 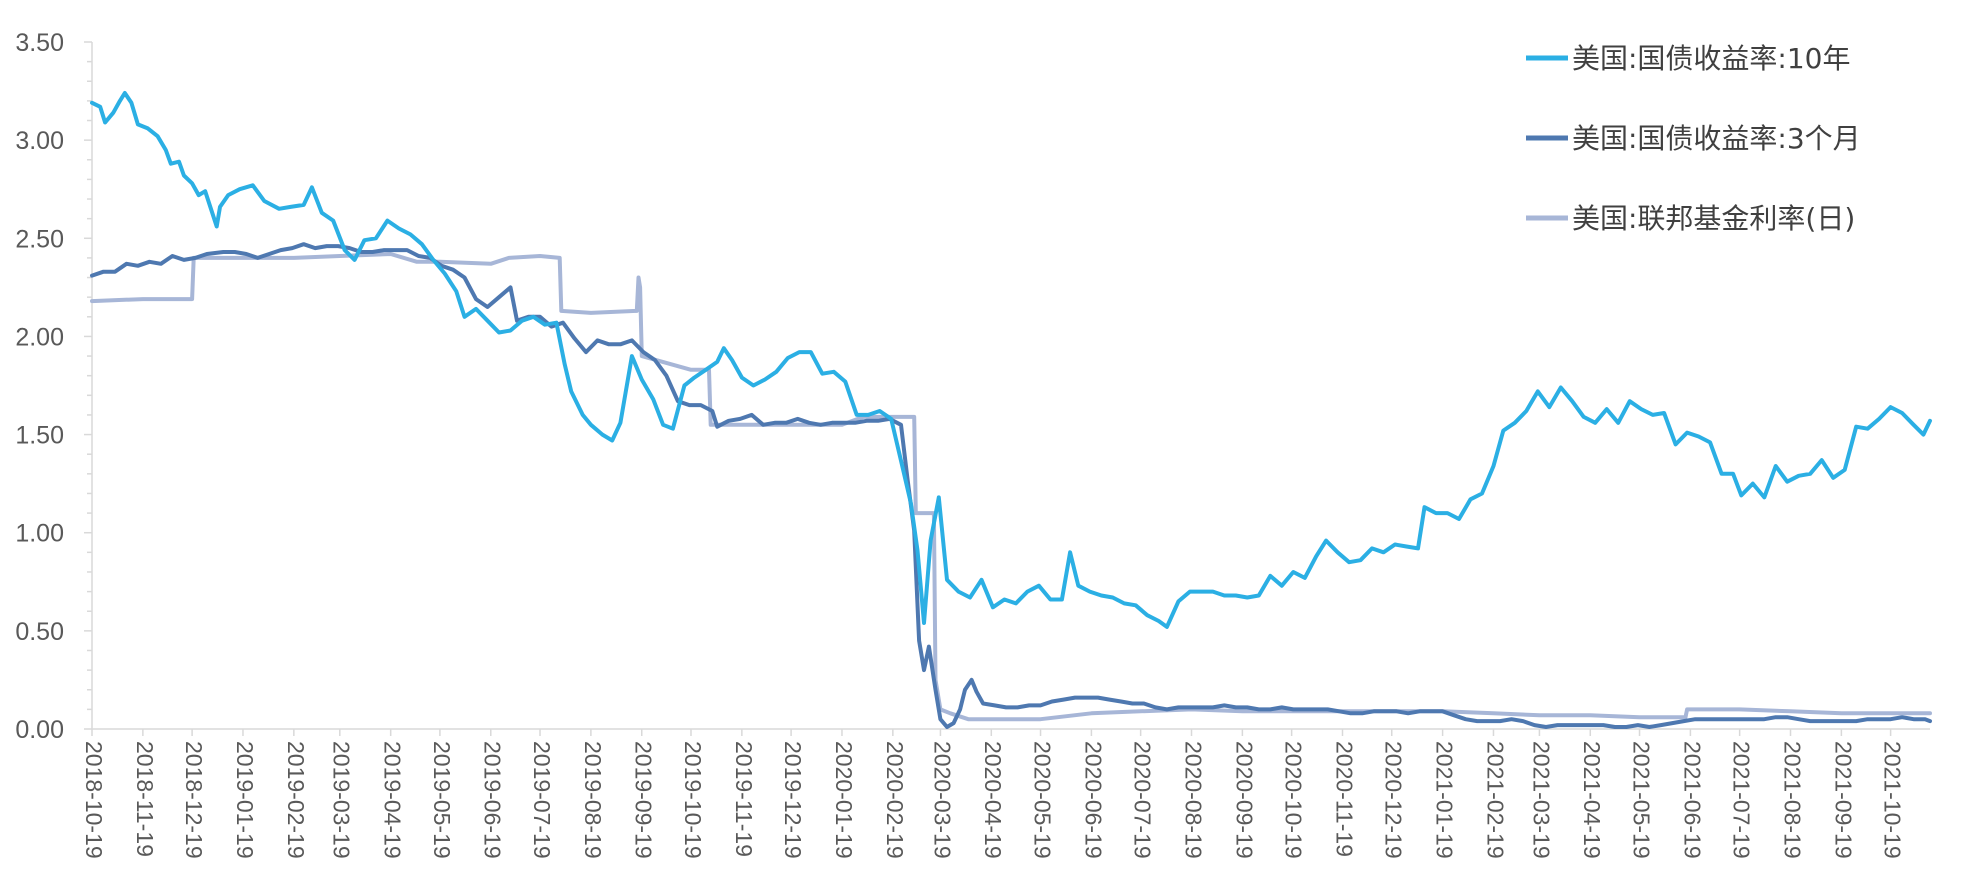 I want to click on x-tick-label: 2021-10-19, so click(x=1893, y=800).